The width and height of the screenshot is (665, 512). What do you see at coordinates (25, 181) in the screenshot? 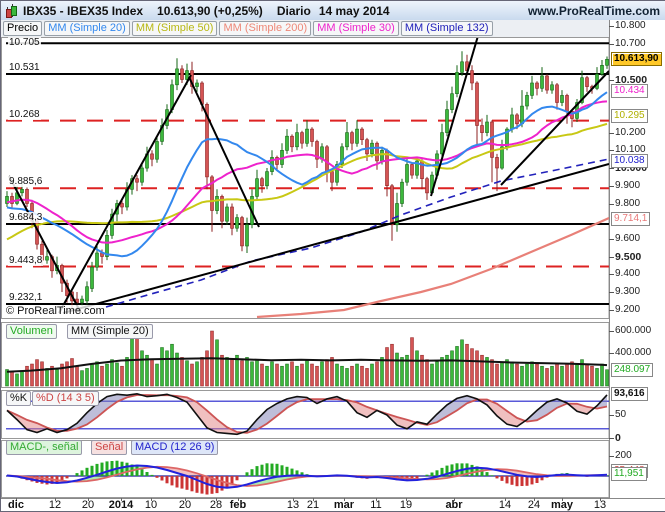
I see `price-level-label: 9.885,6` at bounding box center [25, 181].